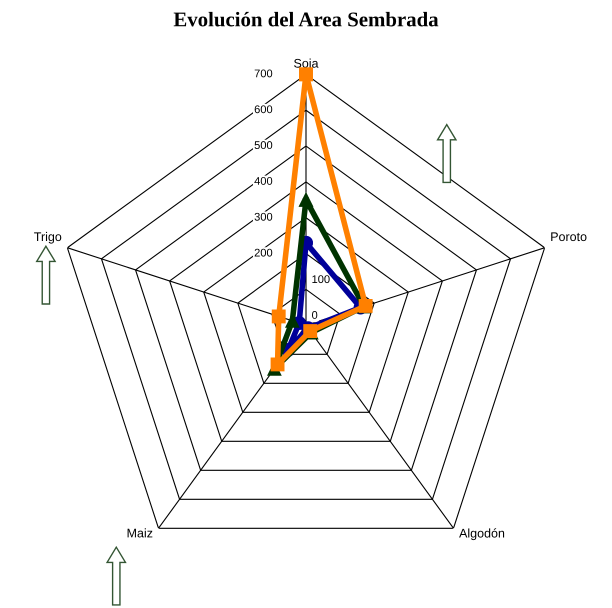 Image resolution: width=612 pixels, height=608 pixels. I want to click on spoke-label: Poroto, so click(568, 237).